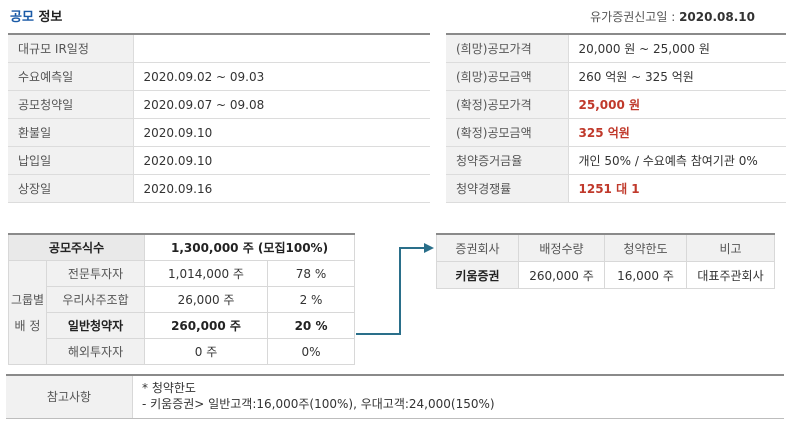 The width and height of the screenshot is (799, 430). What do you see at coordinates (730, 275) in the screenshot?
I see `underwriter-note: 대표주관회사` at bounding box center [730, 275].